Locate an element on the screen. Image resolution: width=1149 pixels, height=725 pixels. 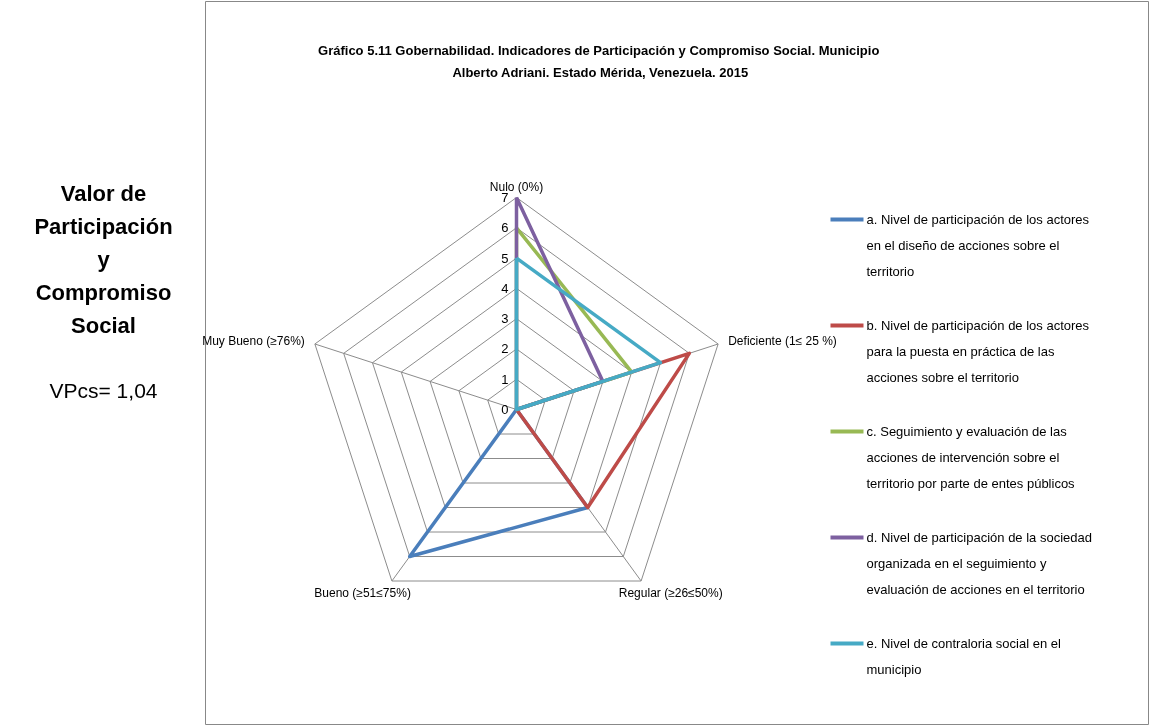
spoke-label: Deficiente (1≤ 25 %) is located at coordinates (782, 340).